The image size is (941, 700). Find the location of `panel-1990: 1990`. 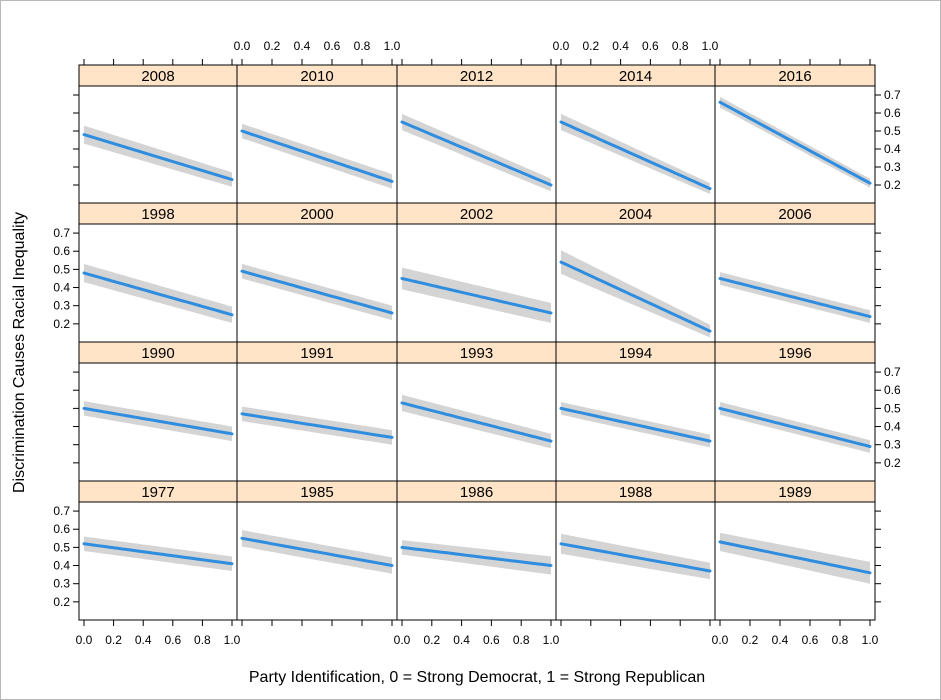

panel-1990: 1990 is located at coordinates (158, 411).